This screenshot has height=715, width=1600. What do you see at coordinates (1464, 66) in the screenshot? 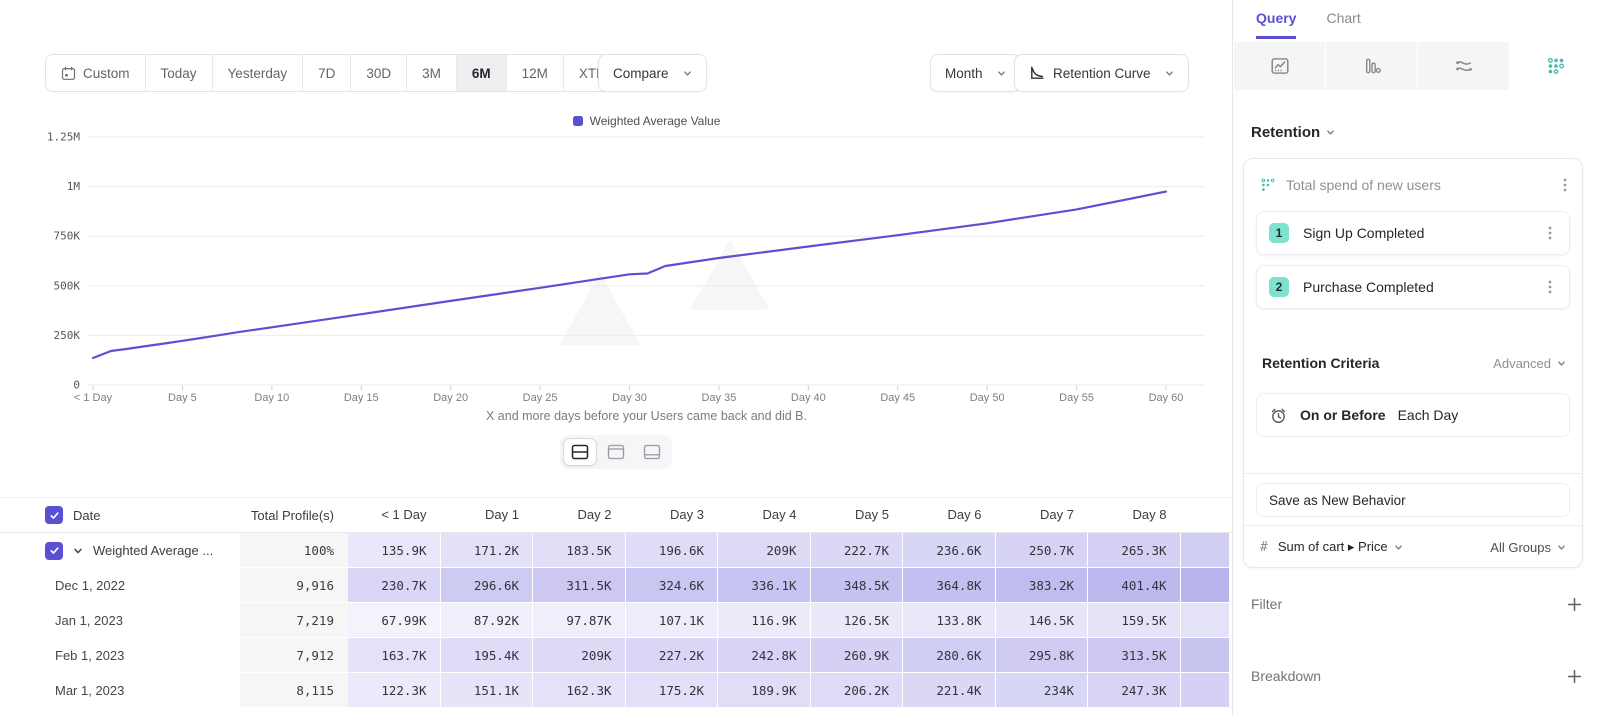
I see `flows-icon` at bounding box center [1464, 66].